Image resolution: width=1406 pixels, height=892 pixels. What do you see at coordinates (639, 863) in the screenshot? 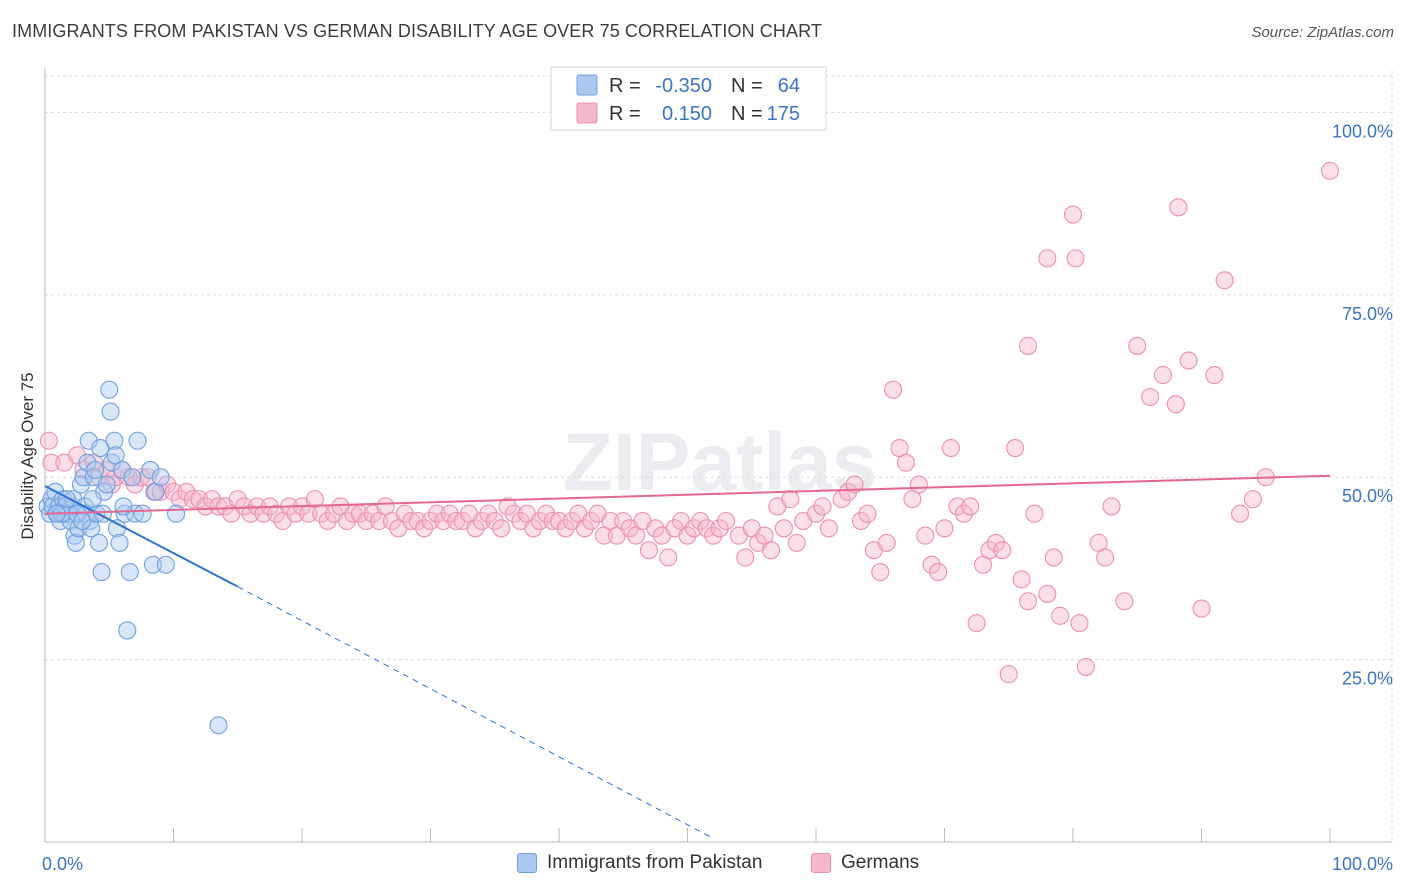
I see `legend-item-pakistan: Immigrants from Pakistan` at bounding box center [639, 863].